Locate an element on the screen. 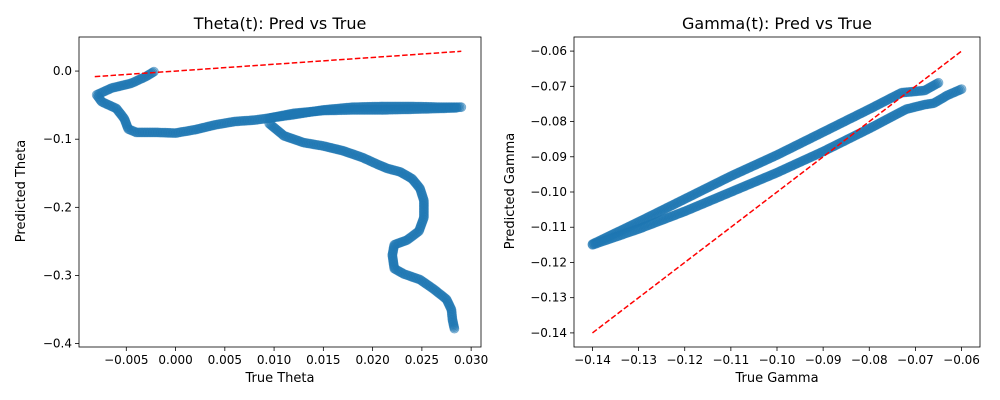  y-tick-label: 0.0 is located at coordinates (62, 71).